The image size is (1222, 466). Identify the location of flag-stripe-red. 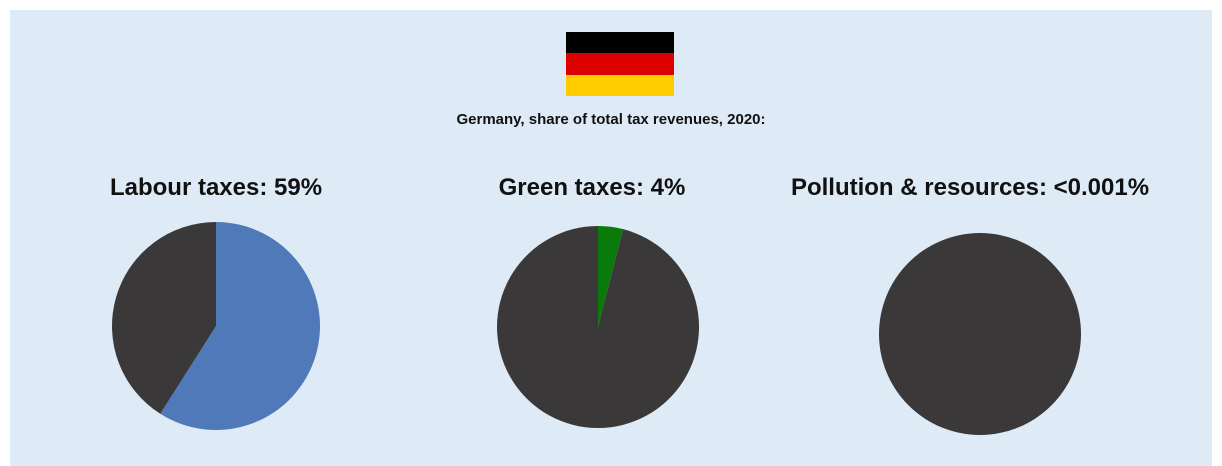
(620, 64).